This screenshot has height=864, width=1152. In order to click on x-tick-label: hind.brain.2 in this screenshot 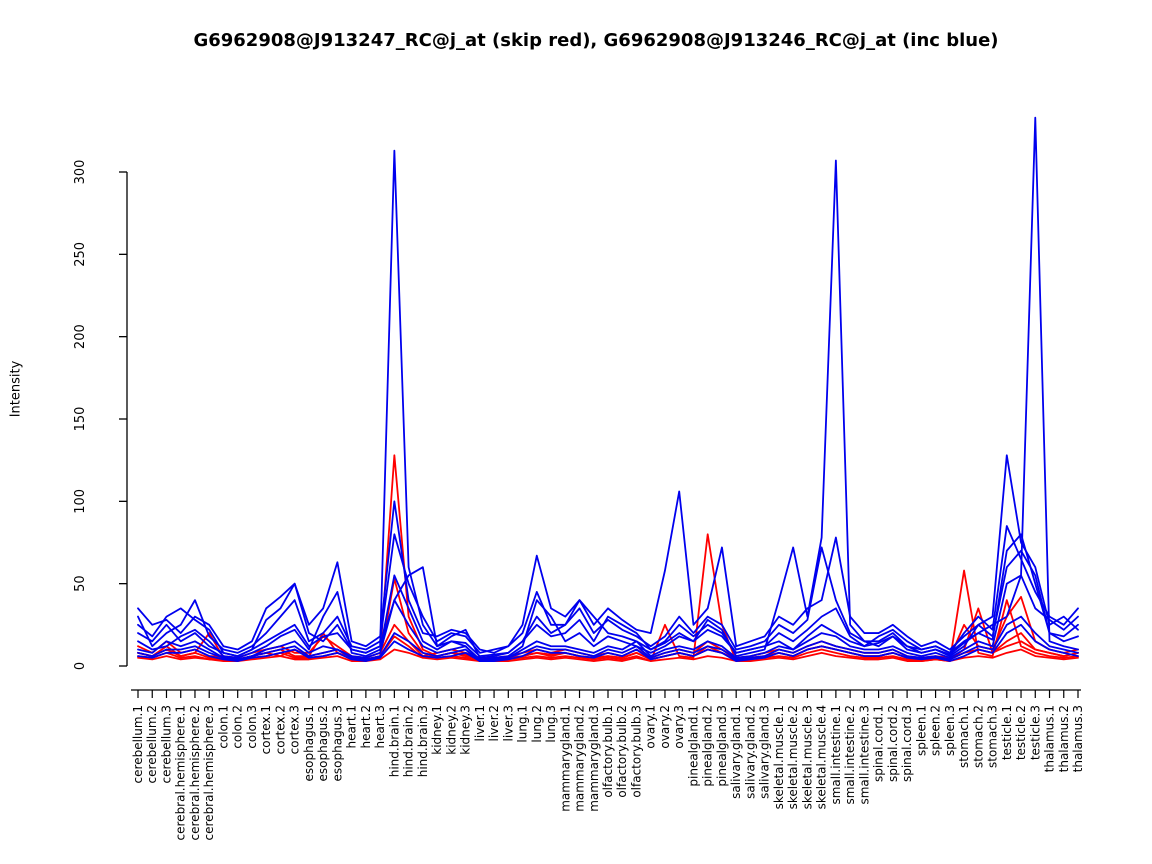, I will do `click(409, 741)`.